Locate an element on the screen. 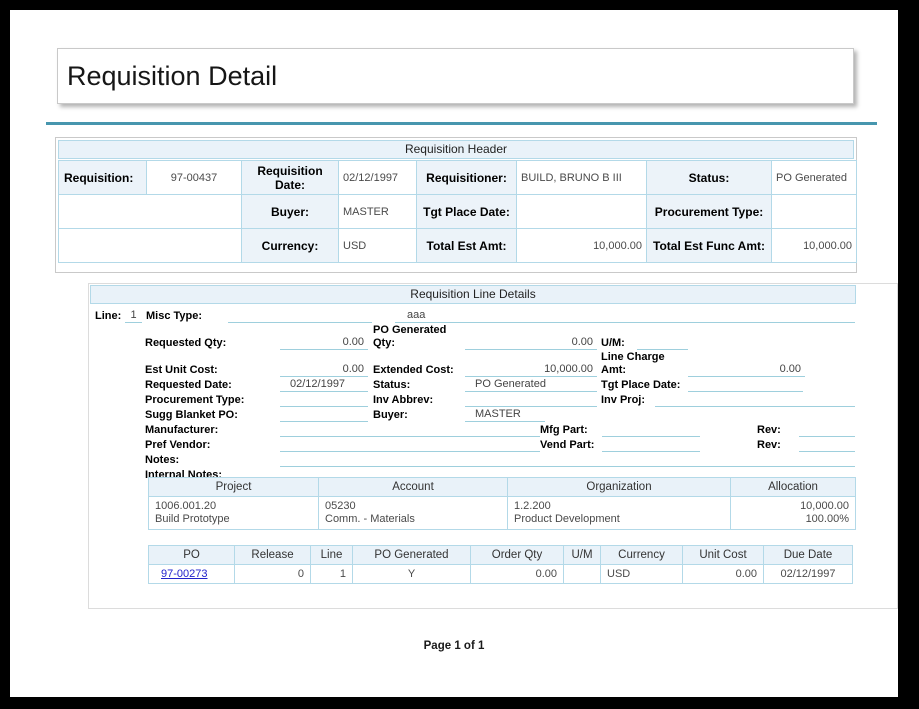  manufacturer-label: Manufacturer: is located at coordinates (182, 430).